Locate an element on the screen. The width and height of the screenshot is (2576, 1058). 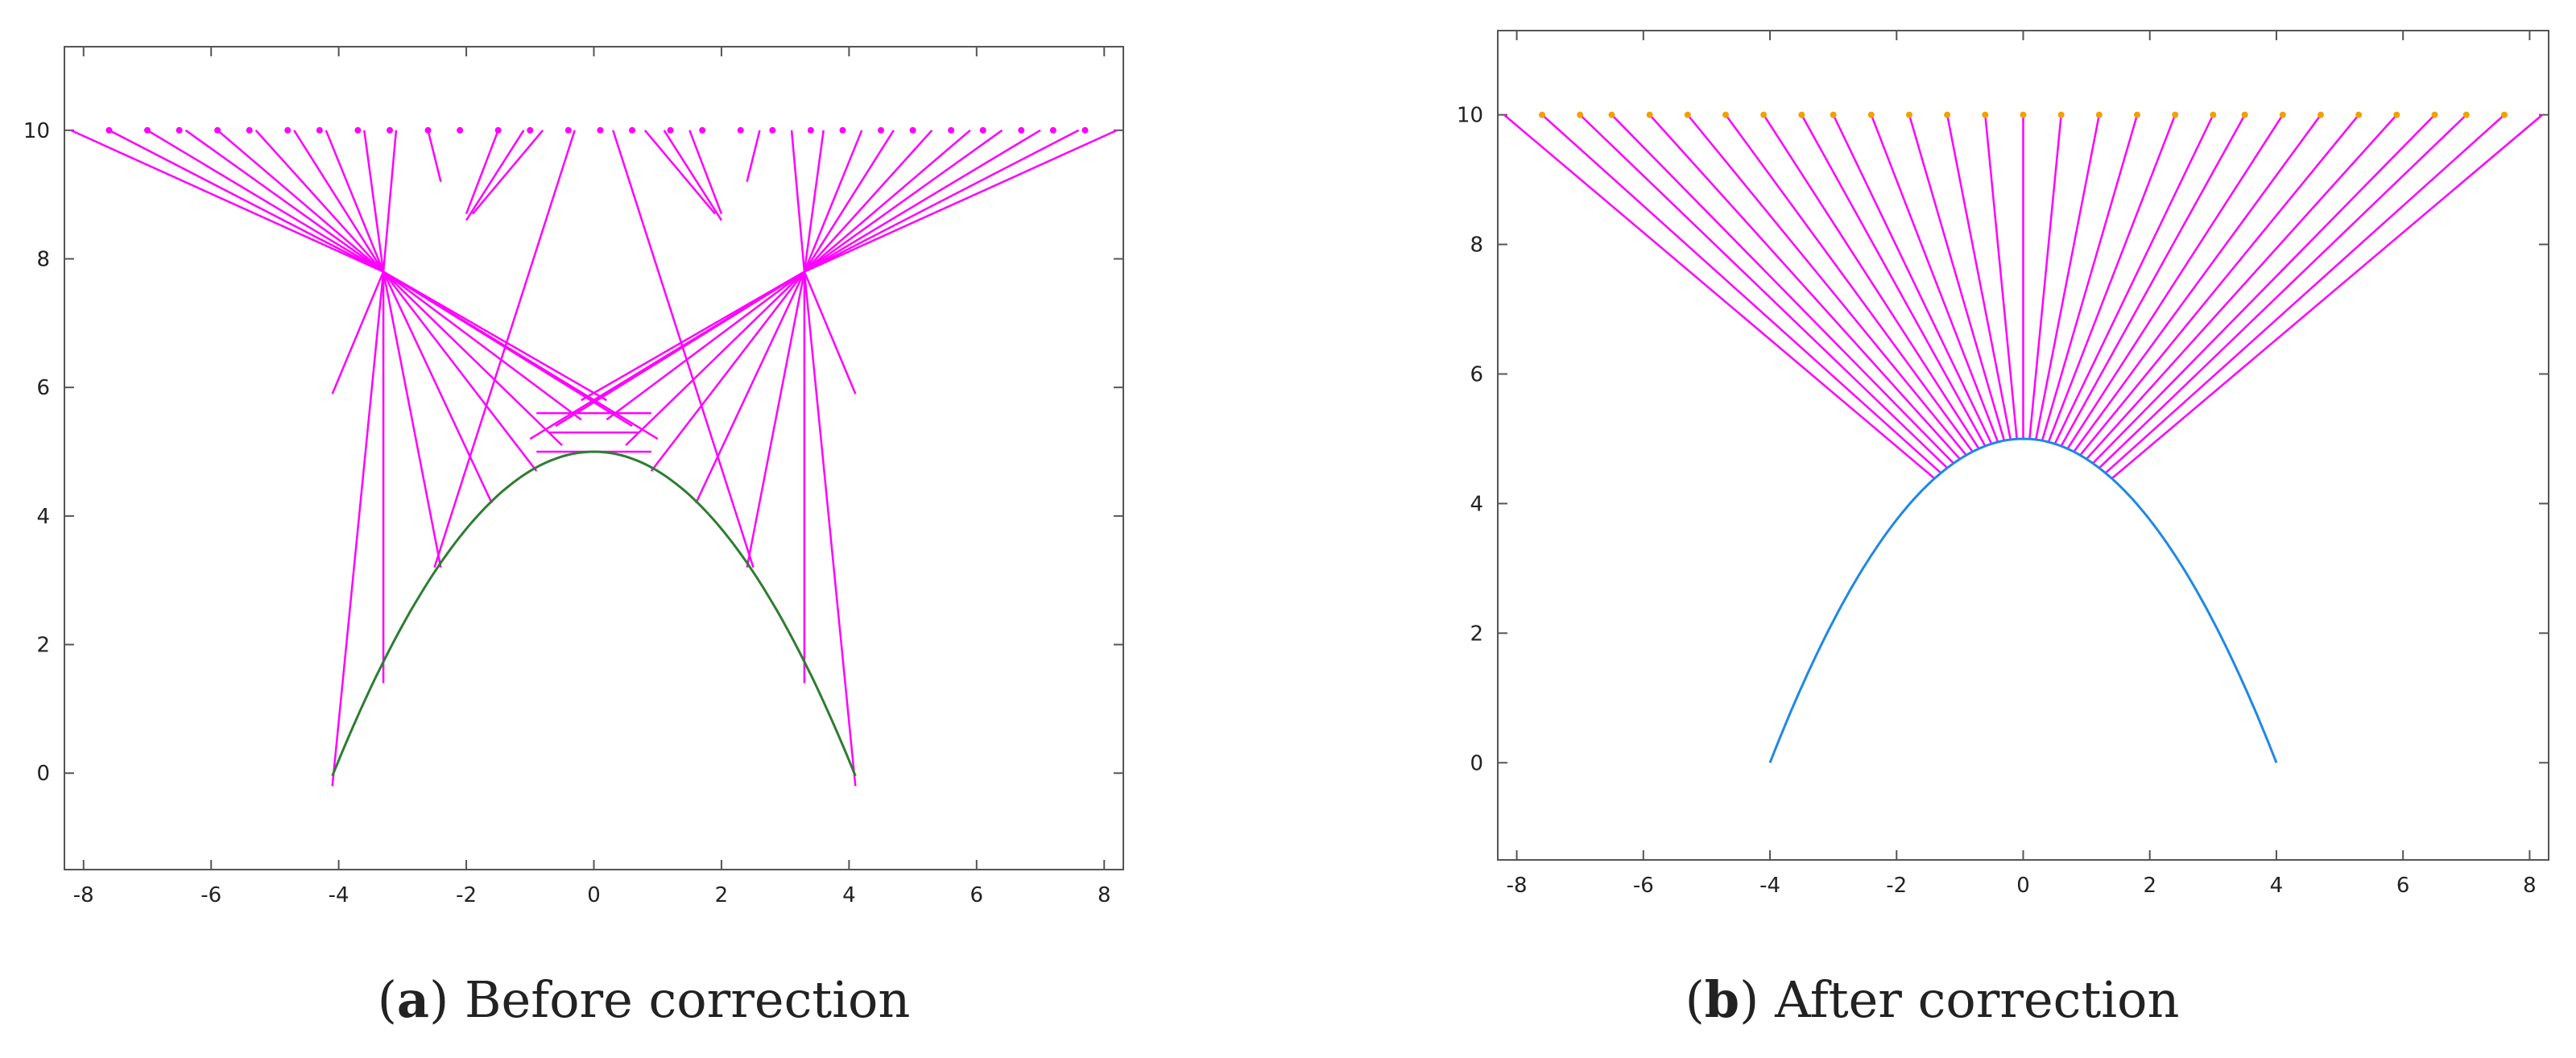
pb-xtick-label: -4 is located at coordinates (1769, 886).